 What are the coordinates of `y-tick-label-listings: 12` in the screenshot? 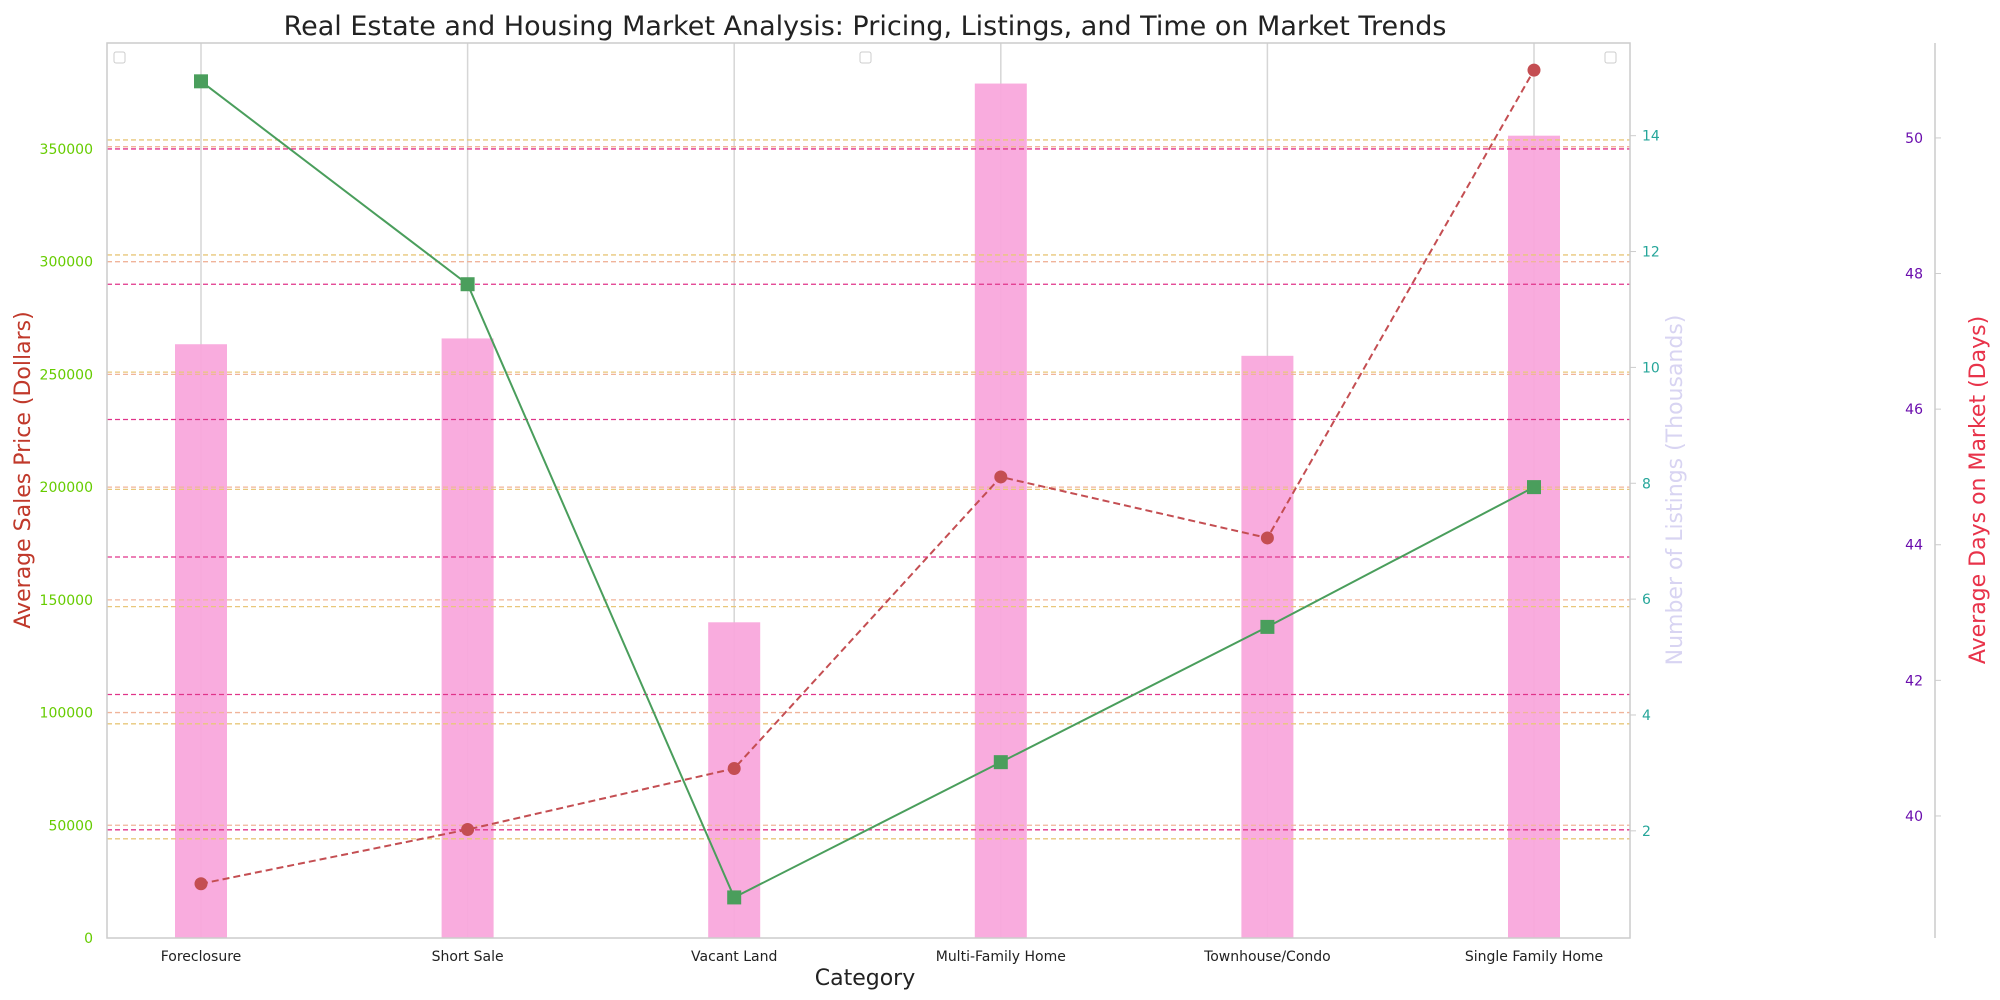 It's located at (1651, 253).